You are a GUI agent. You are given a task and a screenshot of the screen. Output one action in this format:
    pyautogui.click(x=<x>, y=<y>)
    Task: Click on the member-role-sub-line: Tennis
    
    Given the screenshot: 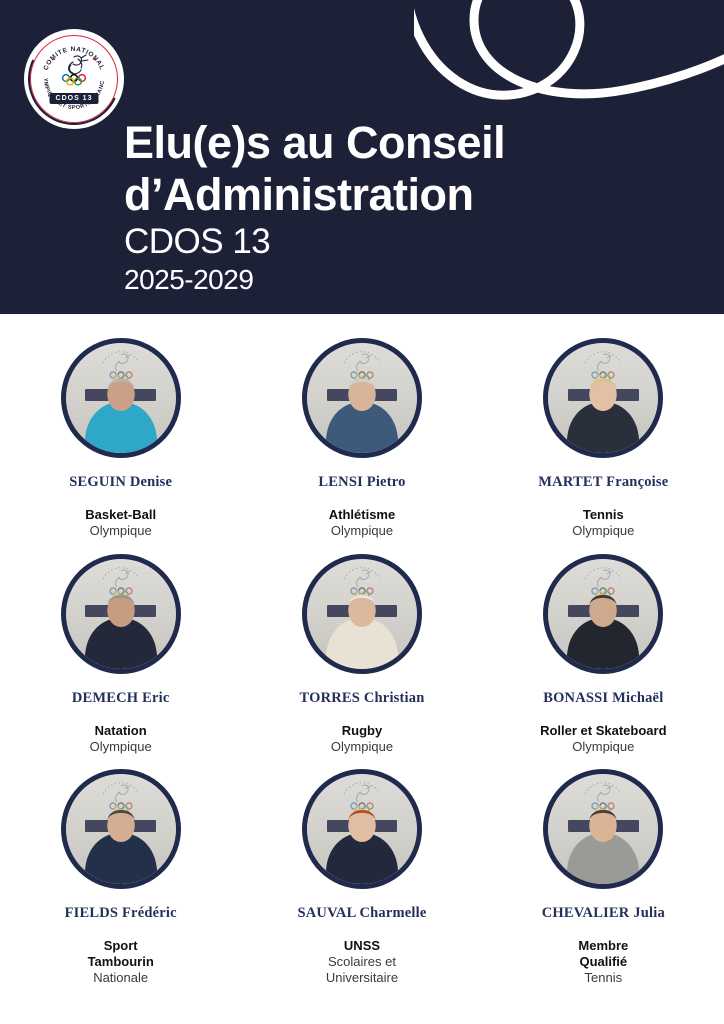 What is the action you would take?
    pyautogui.click(x=603, y=977)
    